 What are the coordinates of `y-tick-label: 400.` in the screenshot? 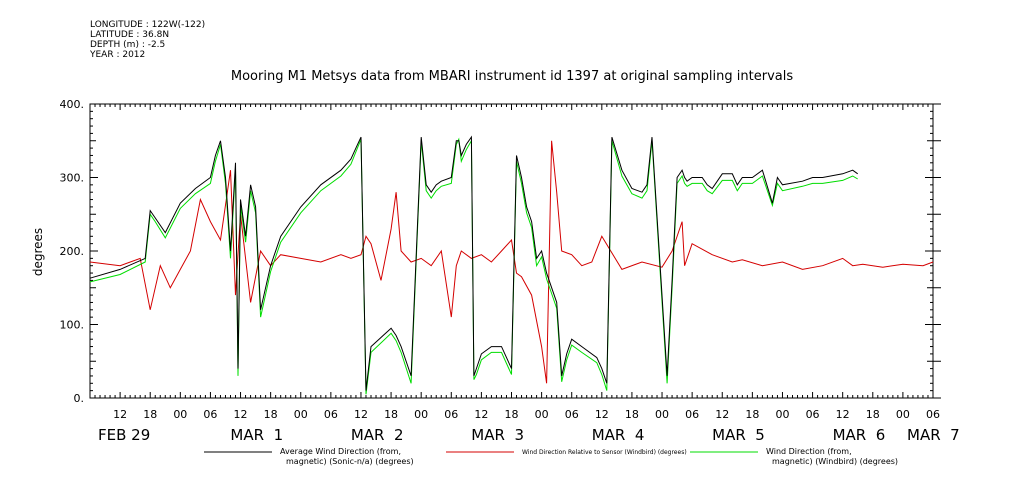 It's located at (72, 104).